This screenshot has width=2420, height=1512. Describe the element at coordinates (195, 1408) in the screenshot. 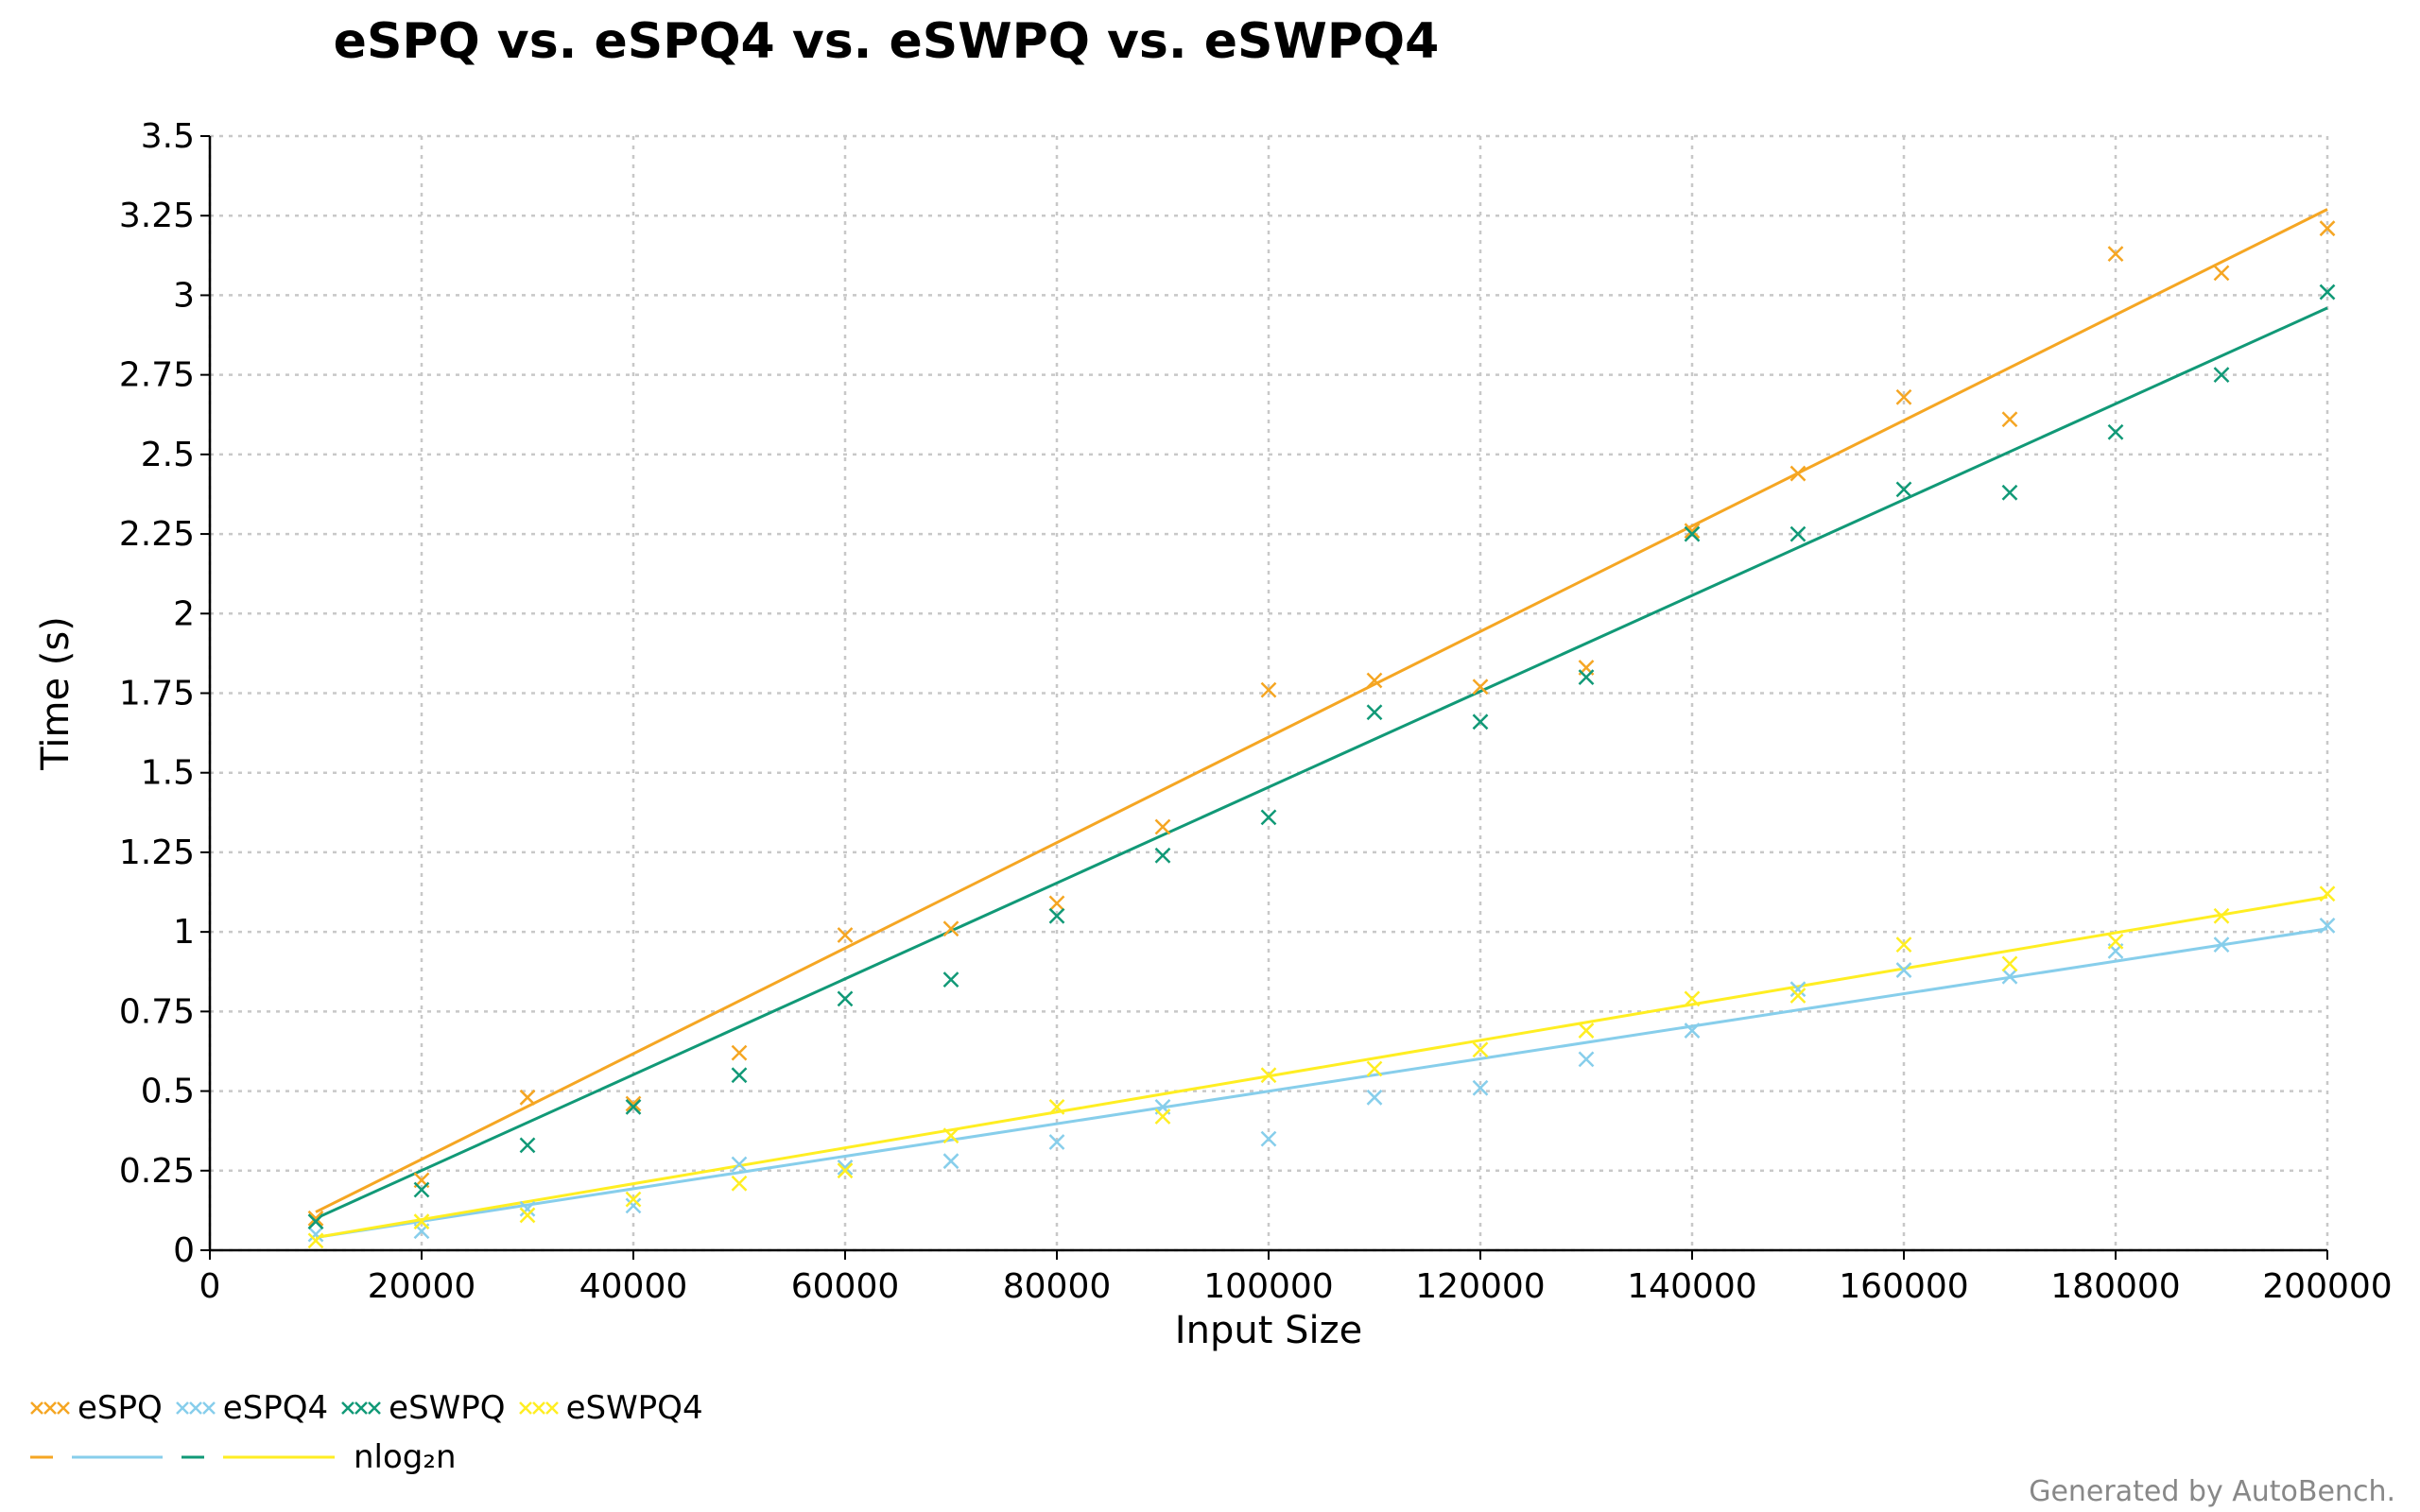

I see `legend-marker-espq4` at that location.